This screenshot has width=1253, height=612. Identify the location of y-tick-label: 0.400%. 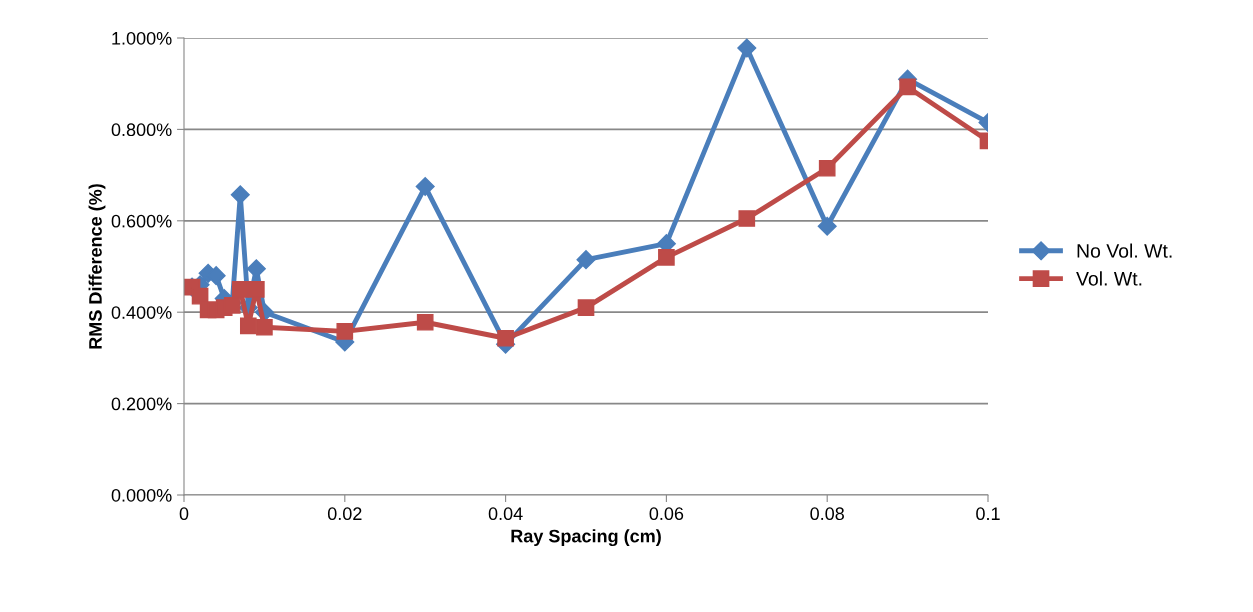
(141, 312).